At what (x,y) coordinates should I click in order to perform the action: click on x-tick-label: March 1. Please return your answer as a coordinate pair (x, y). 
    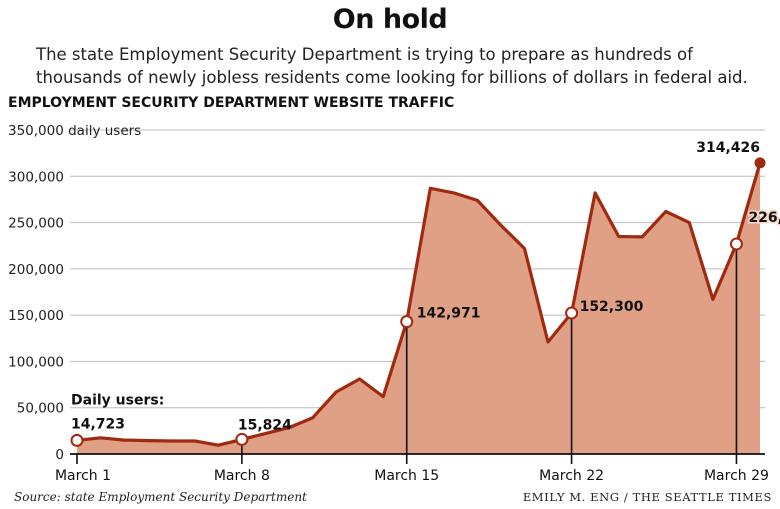
    Looking at the image, I should click on (83, 476).